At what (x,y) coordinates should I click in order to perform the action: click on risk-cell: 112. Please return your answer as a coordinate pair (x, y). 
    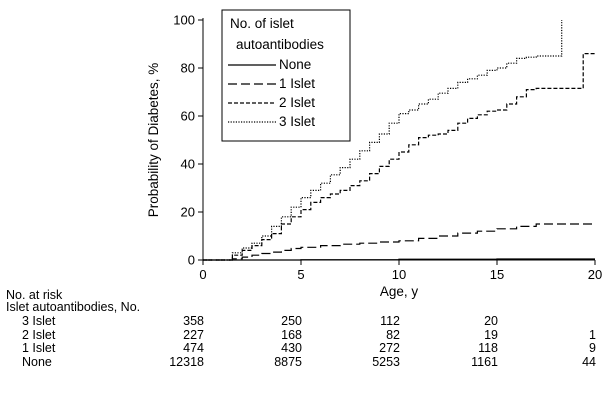
    Looking at the image, I should click on (390, 321).